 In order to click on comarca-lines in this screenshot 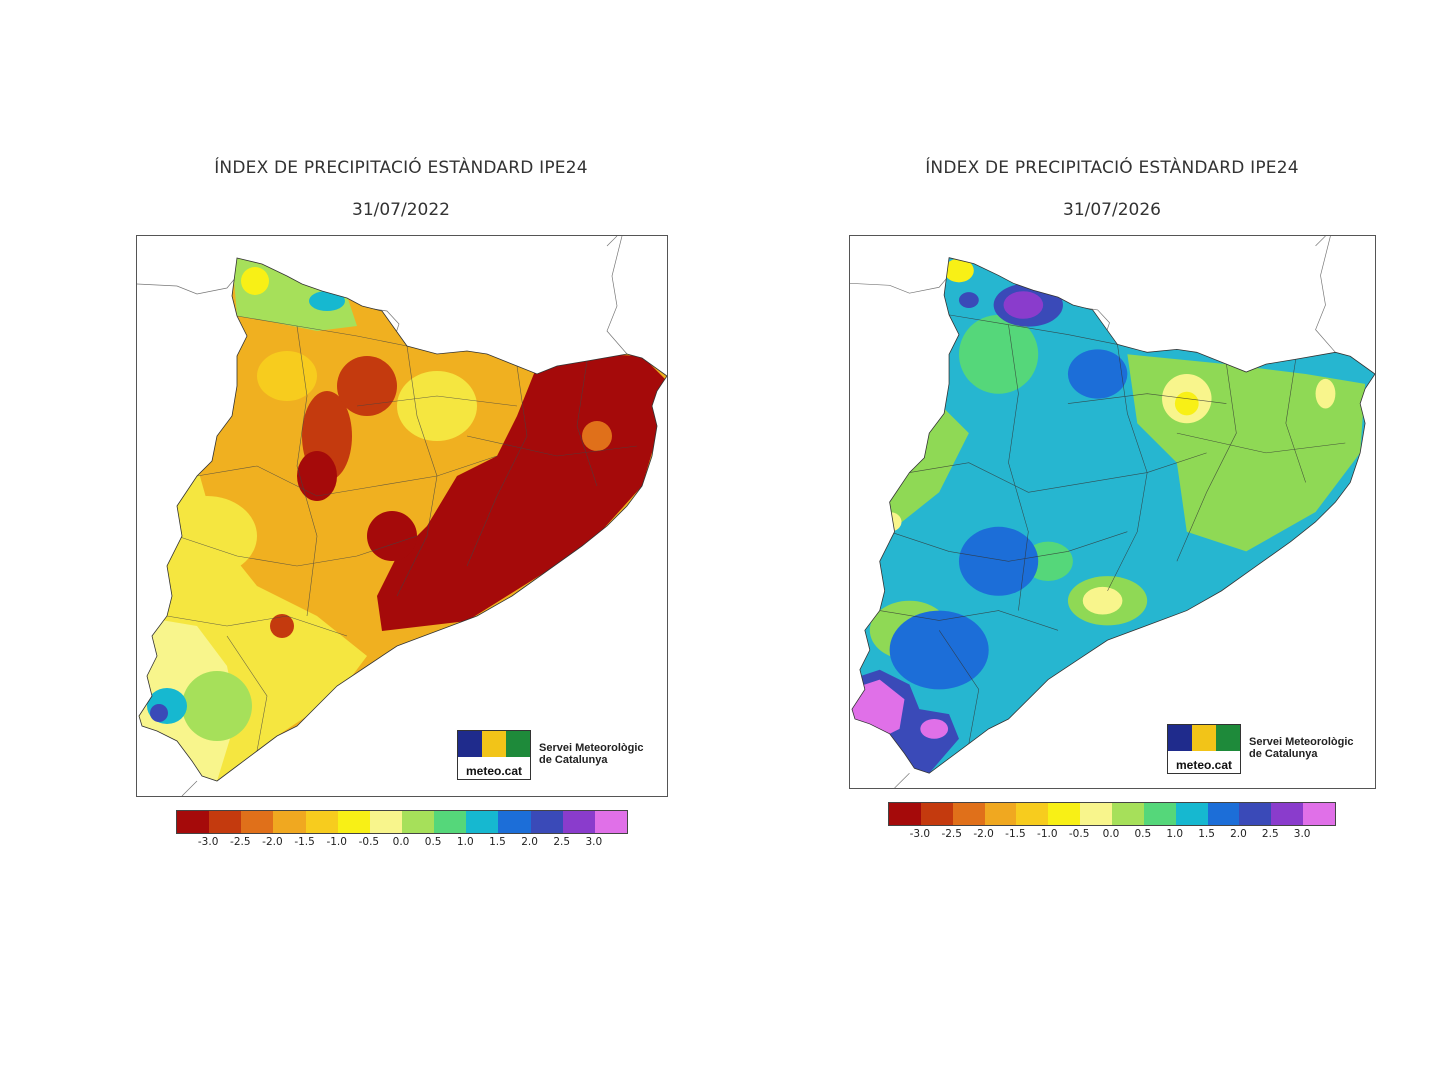, I will do `click(402, 533)`.